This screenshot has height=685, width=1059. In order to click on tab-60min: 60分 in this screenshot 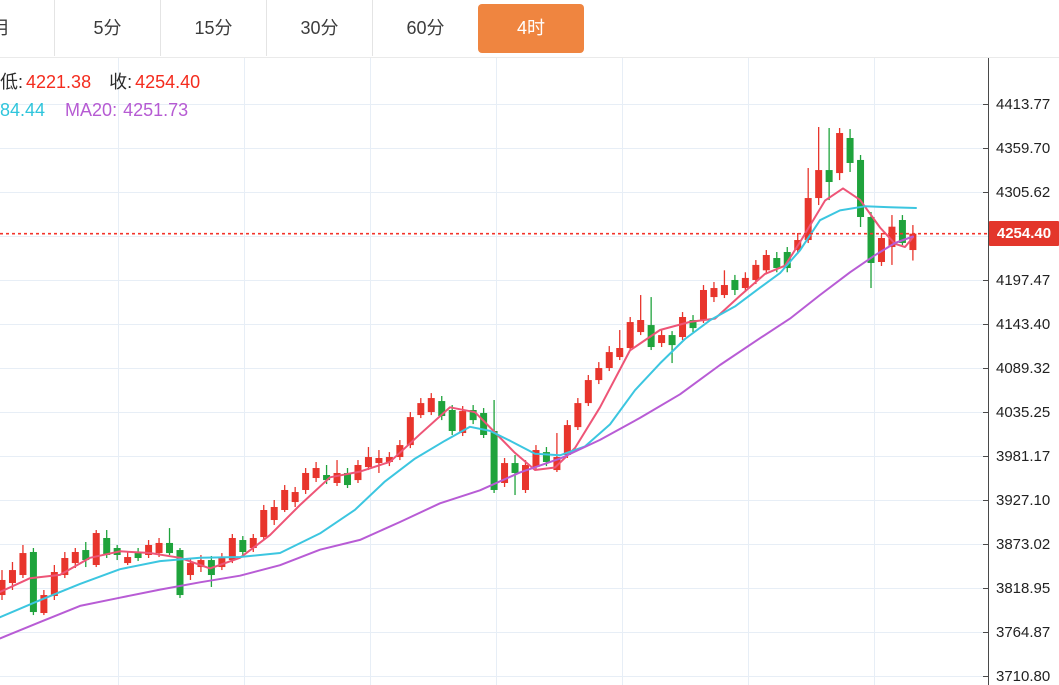, I will do `click(425, 28)`.